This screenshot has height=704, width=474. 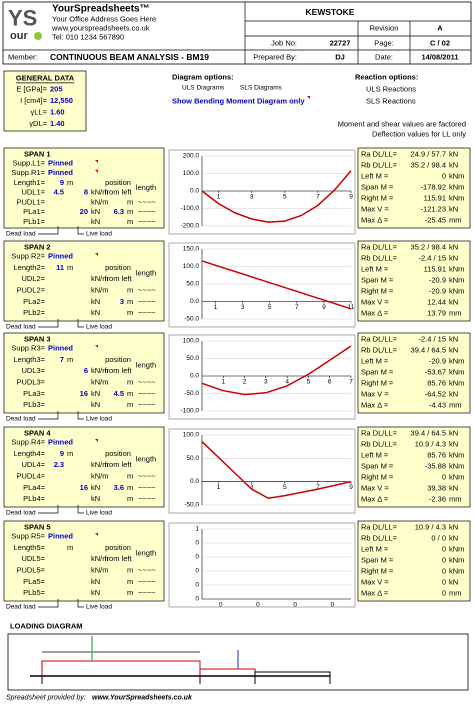 What do you see at coordinates (455, 313) in the screenshot?
I see `result-unit: mm` at bounding box center [455, 313].